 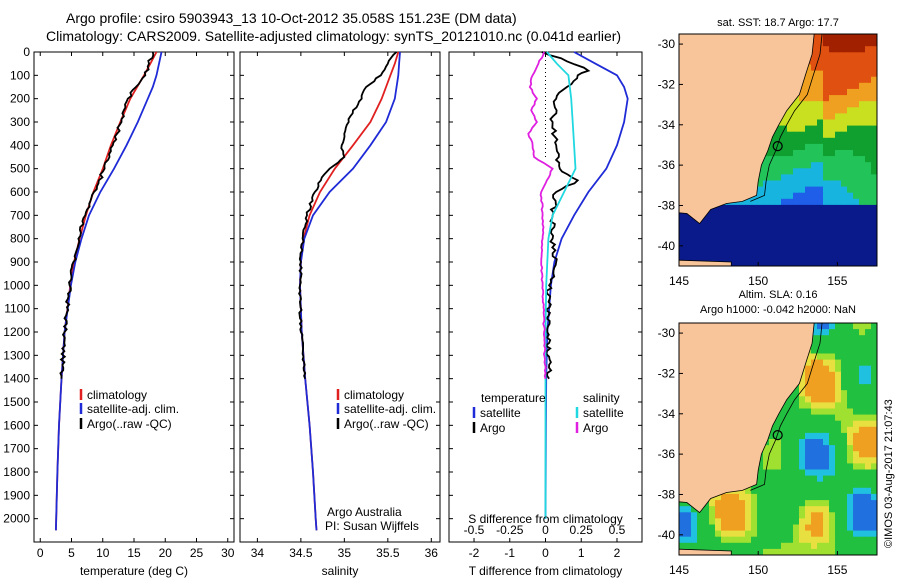 I want to click on map-title: Altim. SLA: 0.16, so click(x=778, y=295).